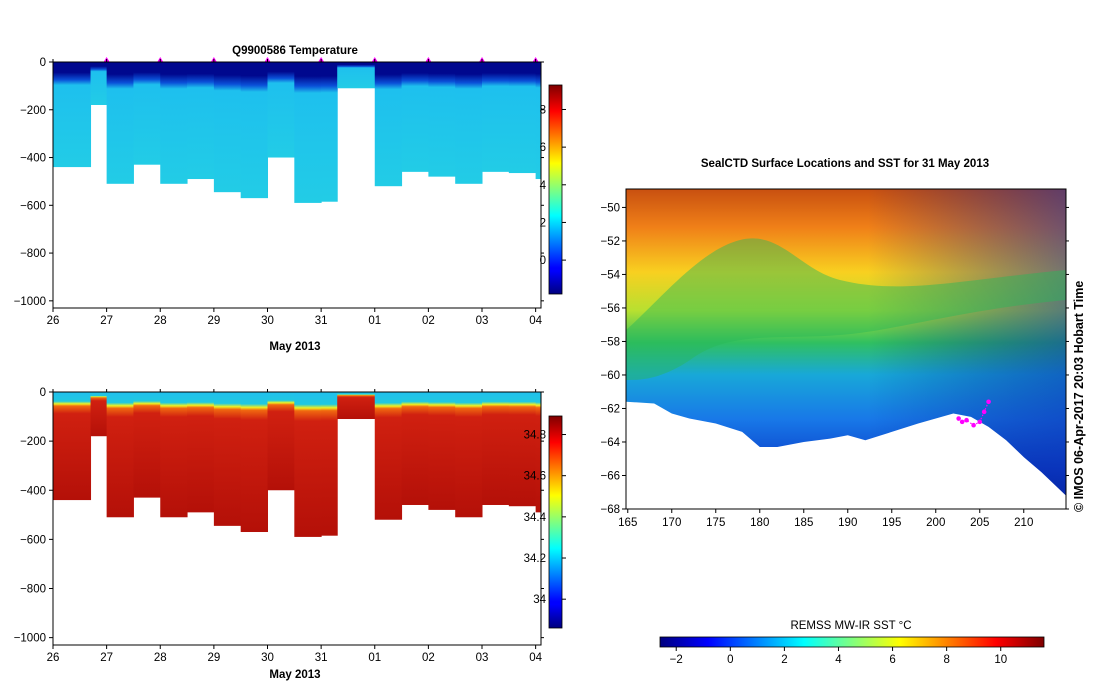  Describe the element at coordinates (730, 660) in the screenshot. I see `sst-colorbar-tick-label: 0` at that location.